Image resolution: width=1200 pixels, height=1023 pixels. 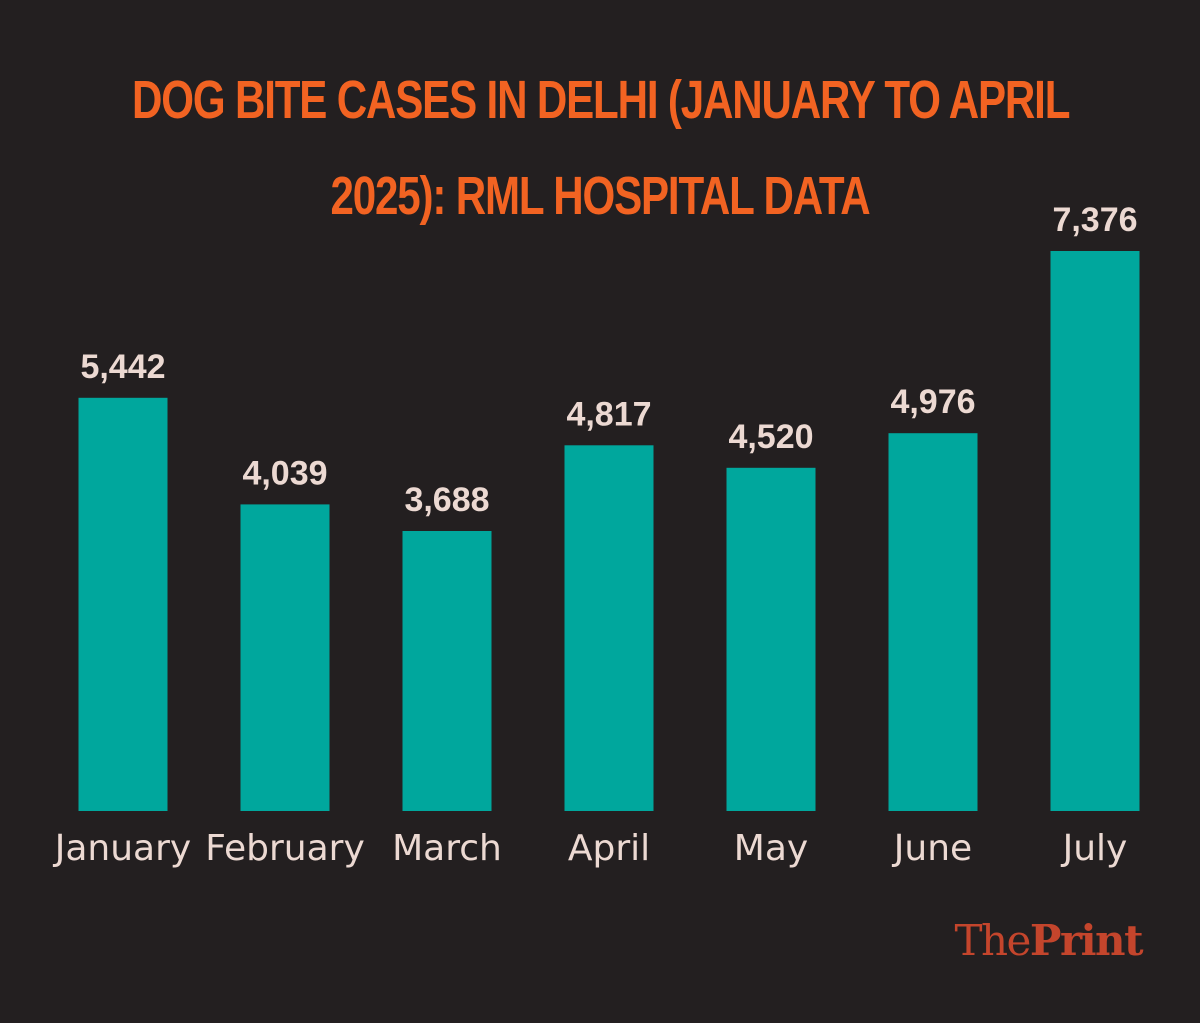 What do you see at coordinates (608, 414) in the screenshot?
I see `value-label-april: 4,817` at bounding box center [608, 414].